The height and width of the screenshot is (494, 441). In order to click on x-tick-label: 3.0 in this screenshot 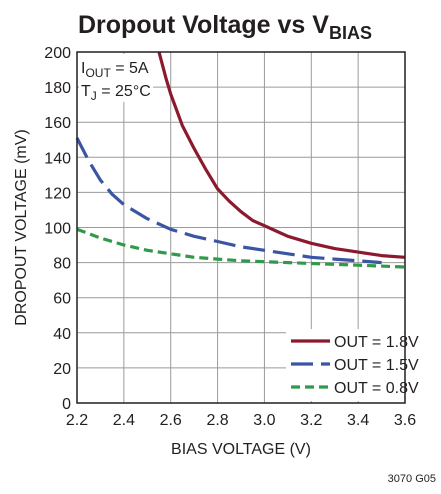, I will do `click(264, 420)`.